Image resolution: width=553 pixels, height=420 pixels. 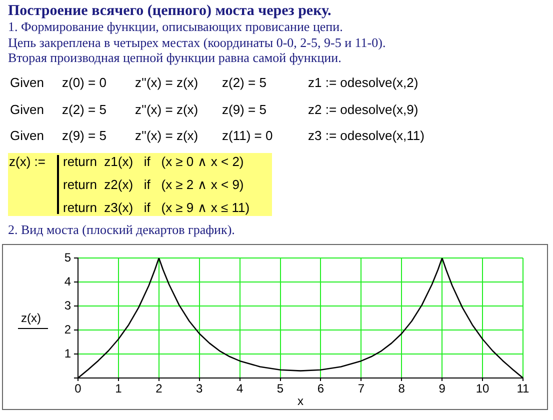 I want to click on text: return z2(x) if (x ≥ 2 ∧ x < 9), so click(x=153, y=185).